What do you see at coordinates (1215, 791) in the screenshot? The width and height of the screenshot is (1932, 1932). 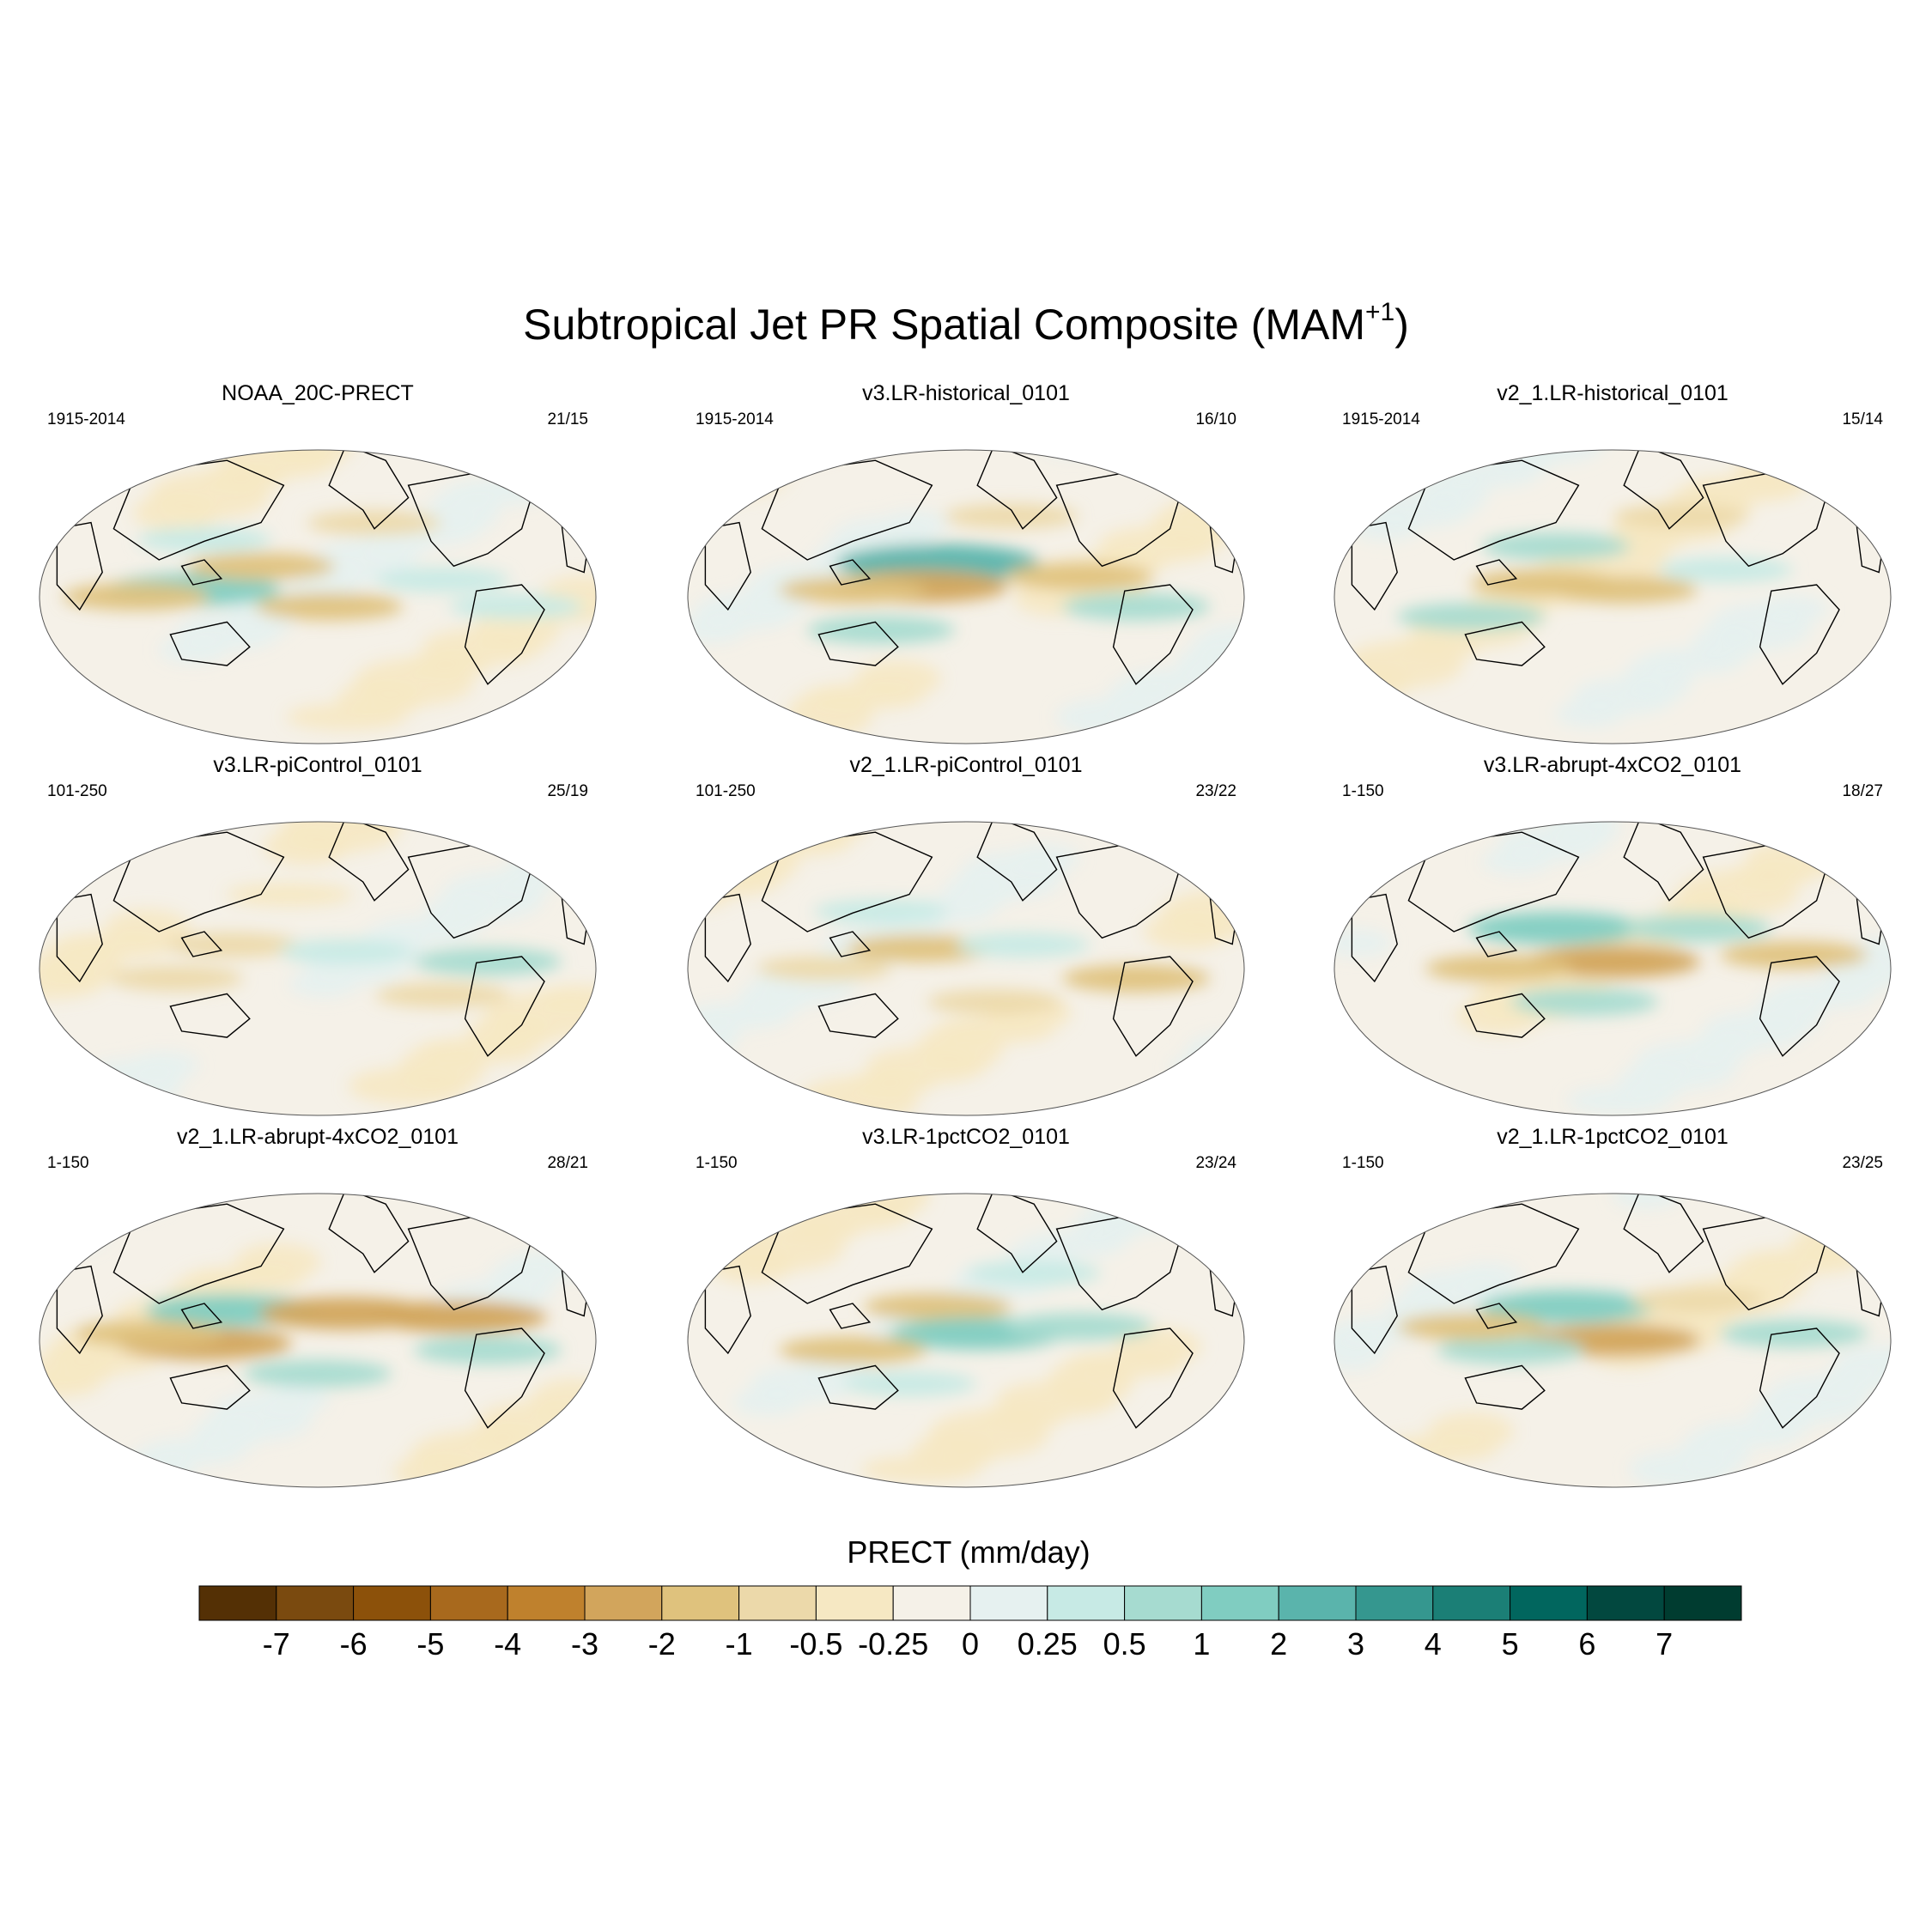 I see `panel-count: 23/22` at bounding box center [1215, 791].